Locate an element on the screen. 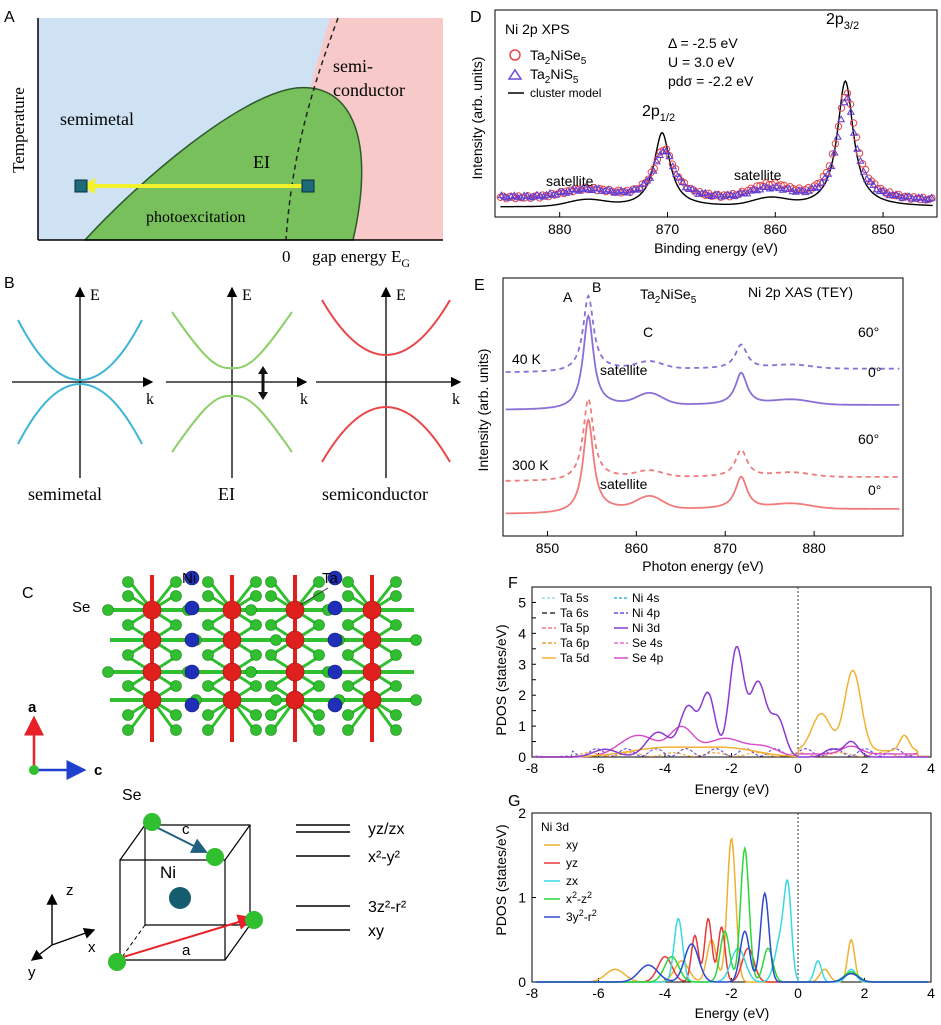  pdos-g-ylabel: PDOS (states/eV) is located at coordinates (501, 879).